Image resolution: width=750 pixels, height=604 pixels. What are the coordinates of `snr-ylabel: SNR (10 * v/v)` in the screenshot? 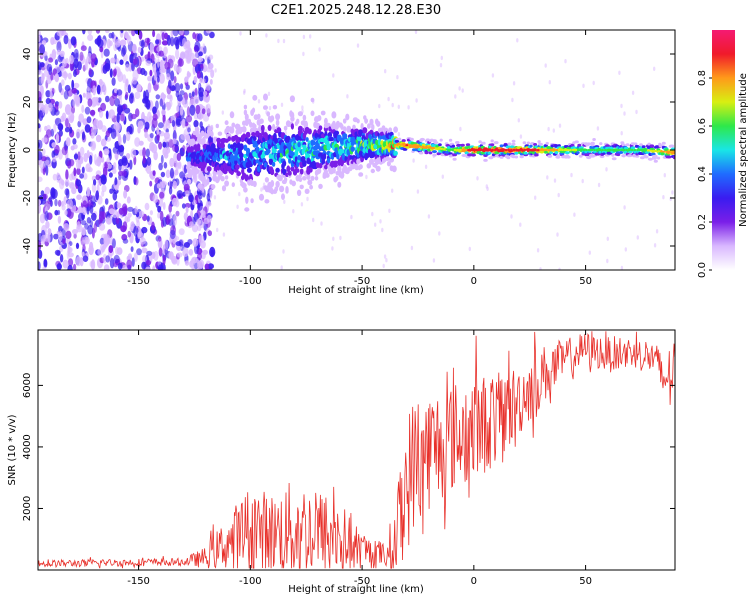 It's located at (12, 449).